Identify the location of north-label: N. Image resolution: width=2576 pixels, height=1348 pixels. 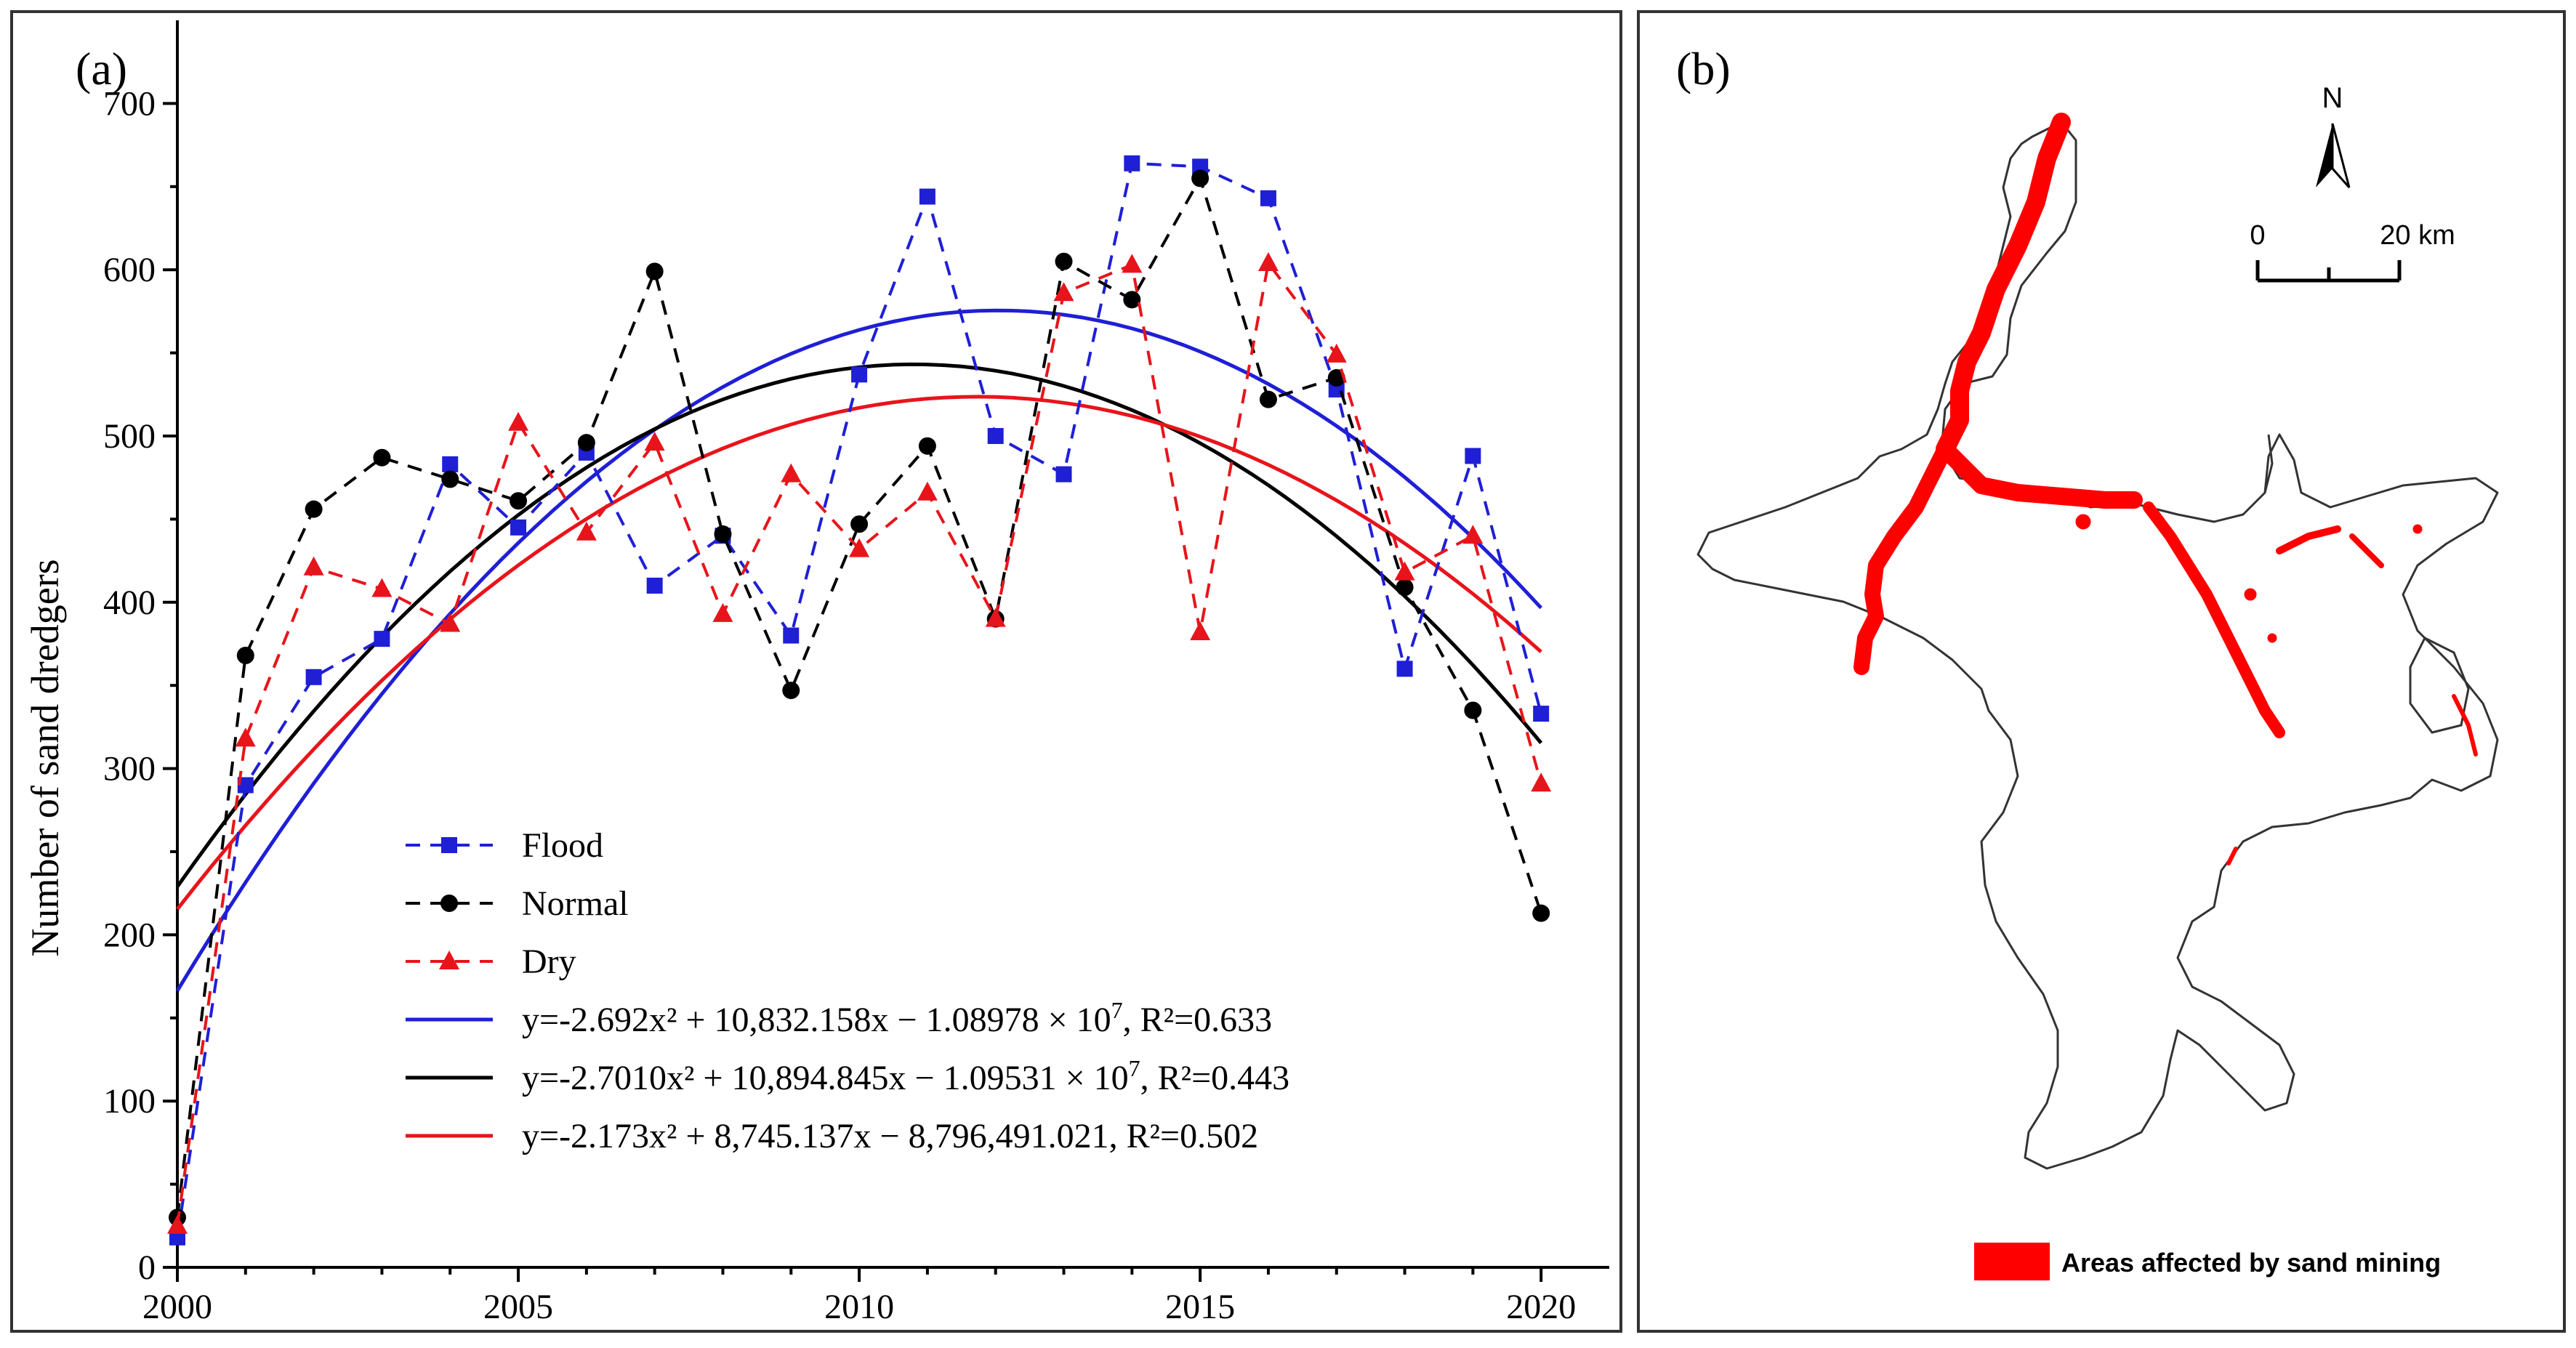
(2332, 98).